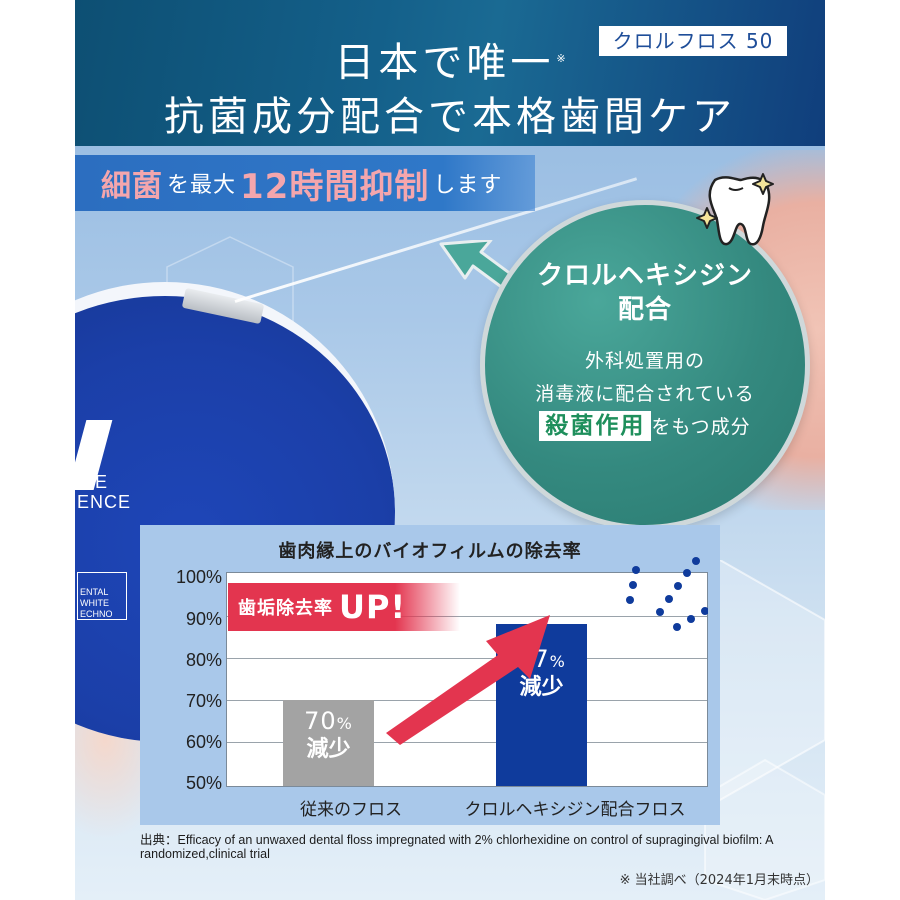 The height and width of the screenshot is (900, 900). I want to click on survey-note: ※ 当社調べ（2024年1月末時点）, so click(719, 880).